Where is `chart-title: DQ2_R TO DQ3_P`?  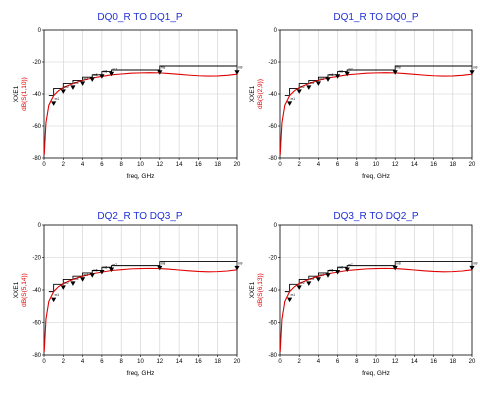
chart-title: DQ2_R TO DQ3_P is located at coordinates (140, 216).